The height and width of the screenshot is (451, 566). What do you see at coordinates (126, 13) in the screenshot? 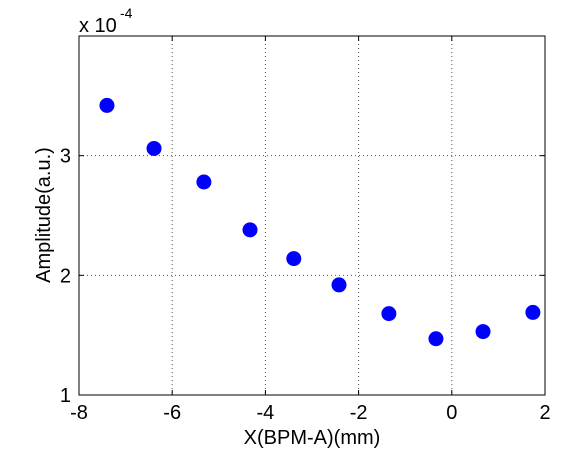
I see `y-multiplier-power: -4` at bounding box center [126, 13].